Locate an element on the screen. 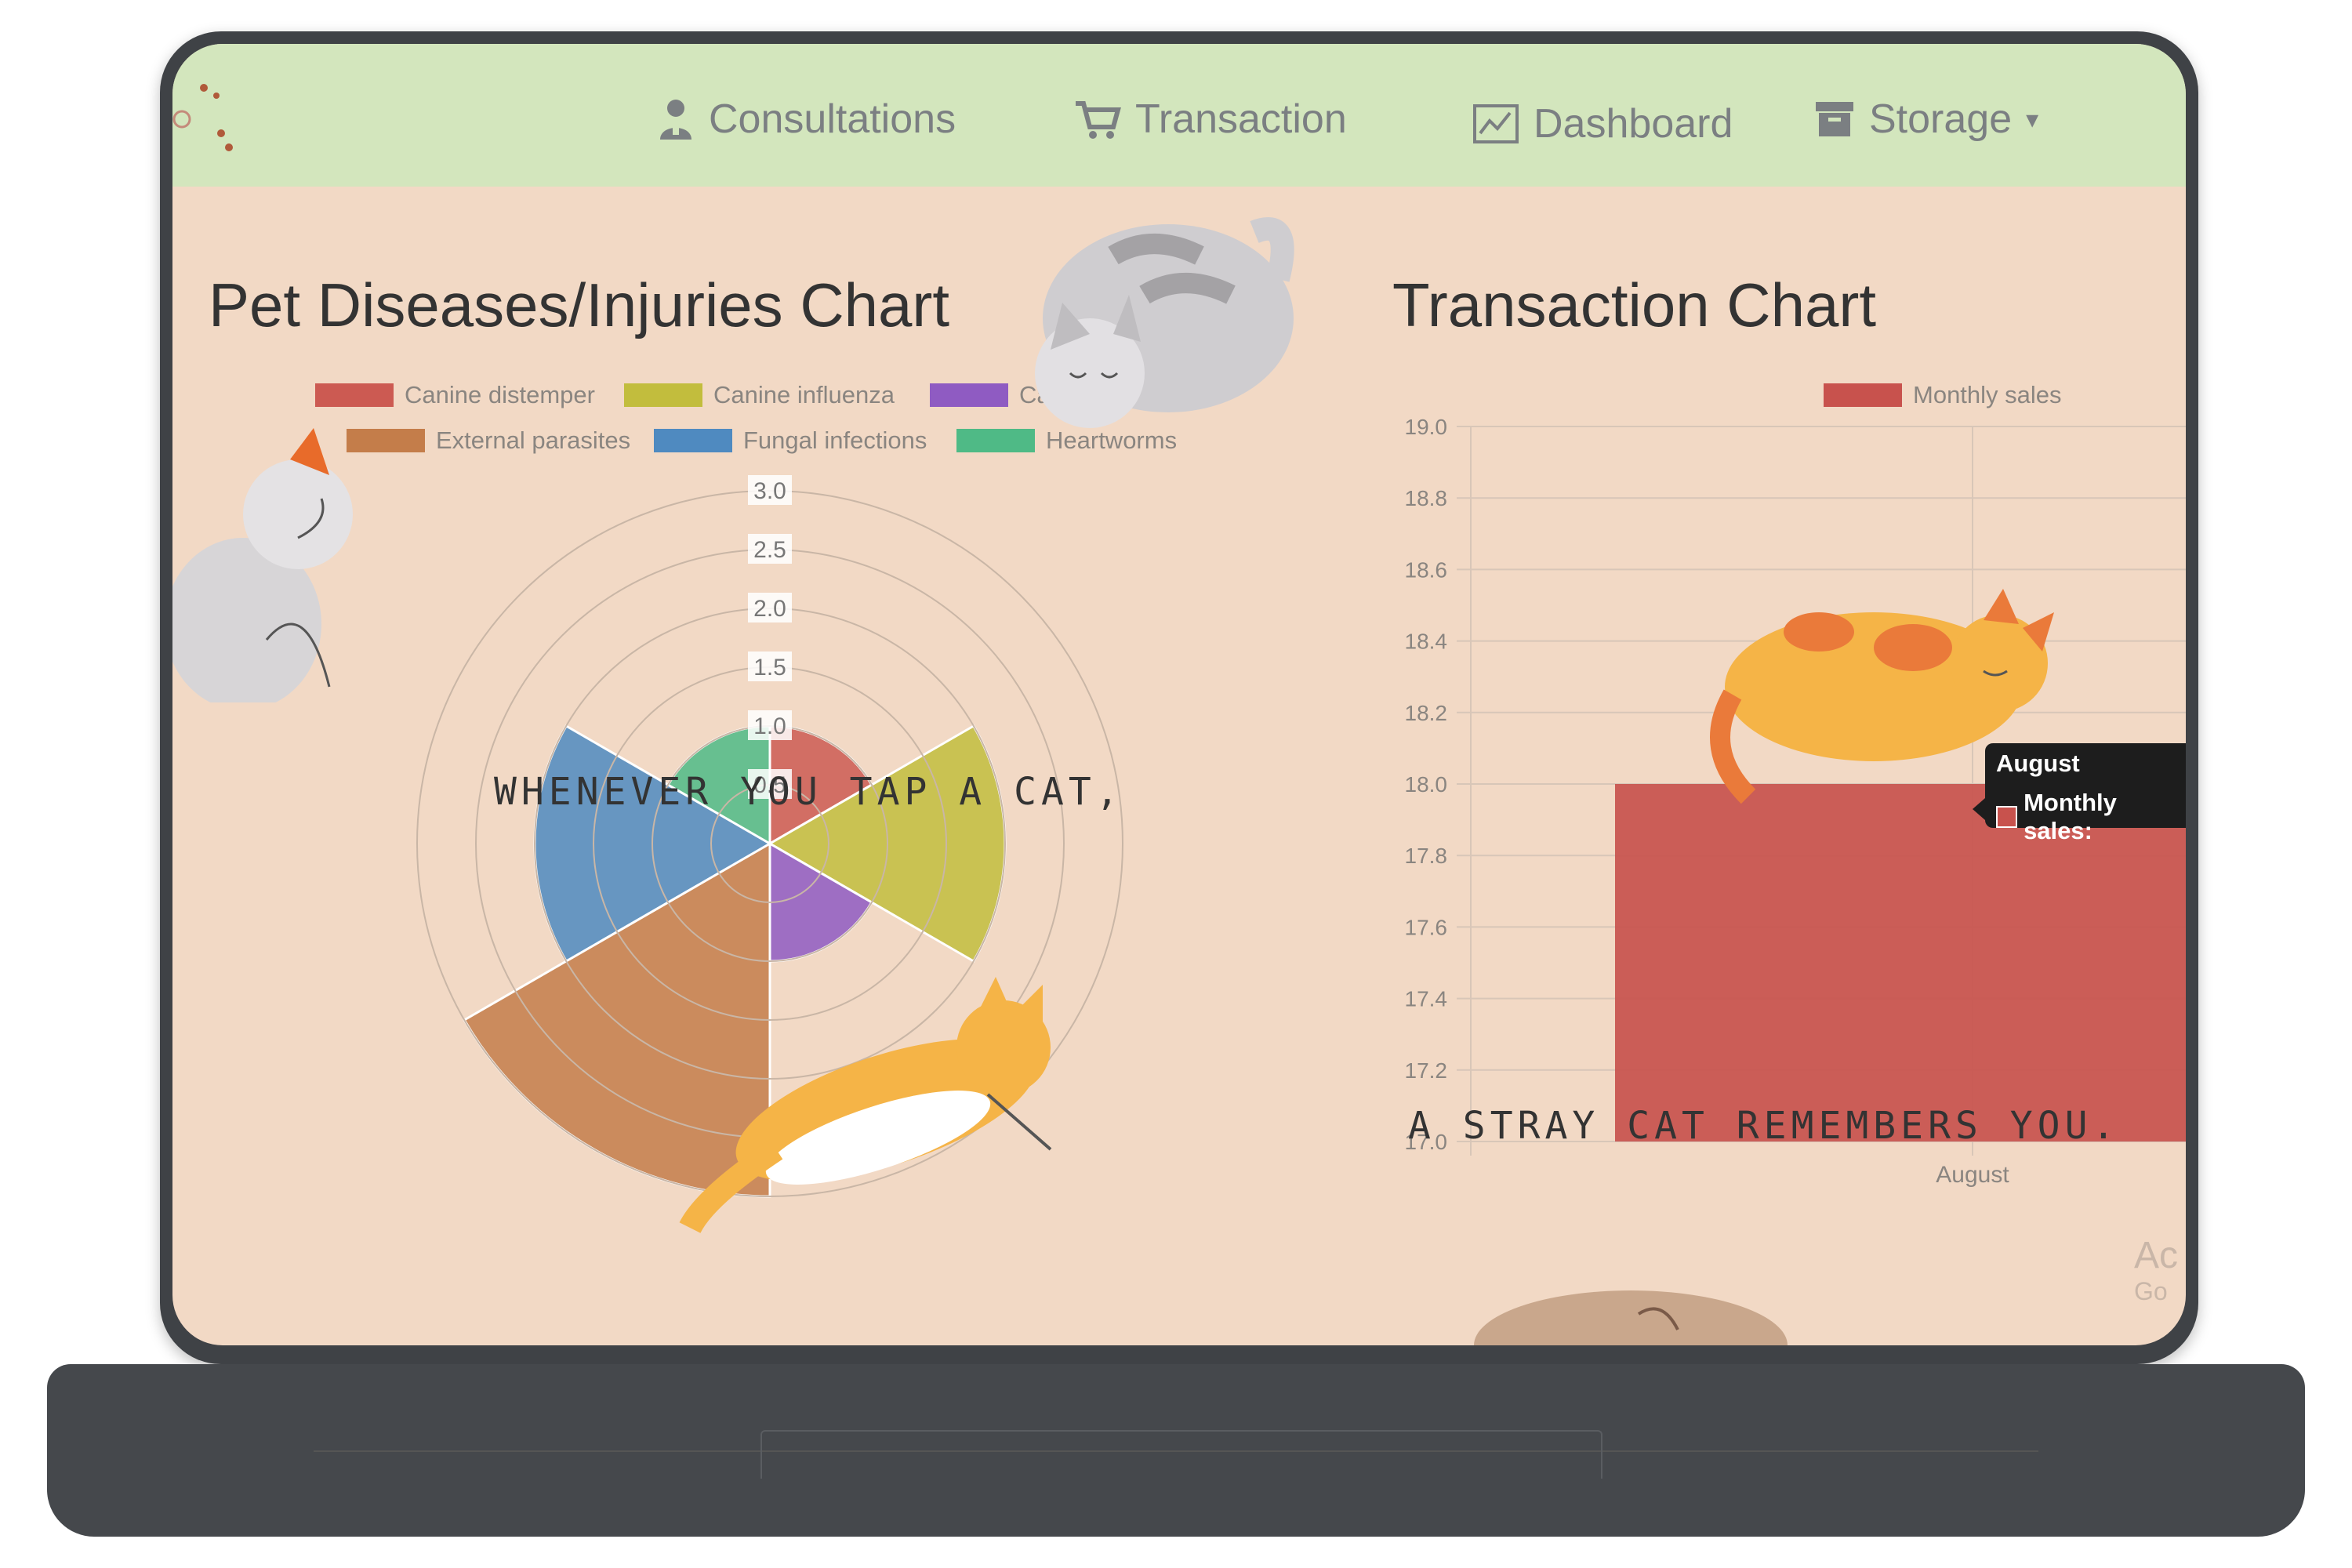 The image size is (2352, 1568). bar-y-tick-label: 18.2 is located at coordinates (1426, 713).